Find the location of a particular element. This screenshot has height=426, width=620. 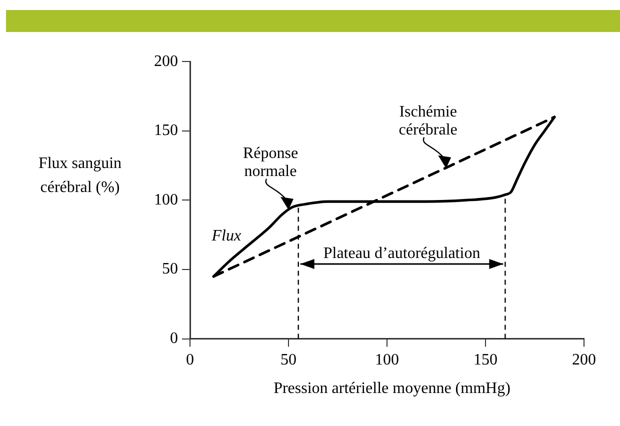

x-tick-label: 50 is located at coordinates (288, 360).